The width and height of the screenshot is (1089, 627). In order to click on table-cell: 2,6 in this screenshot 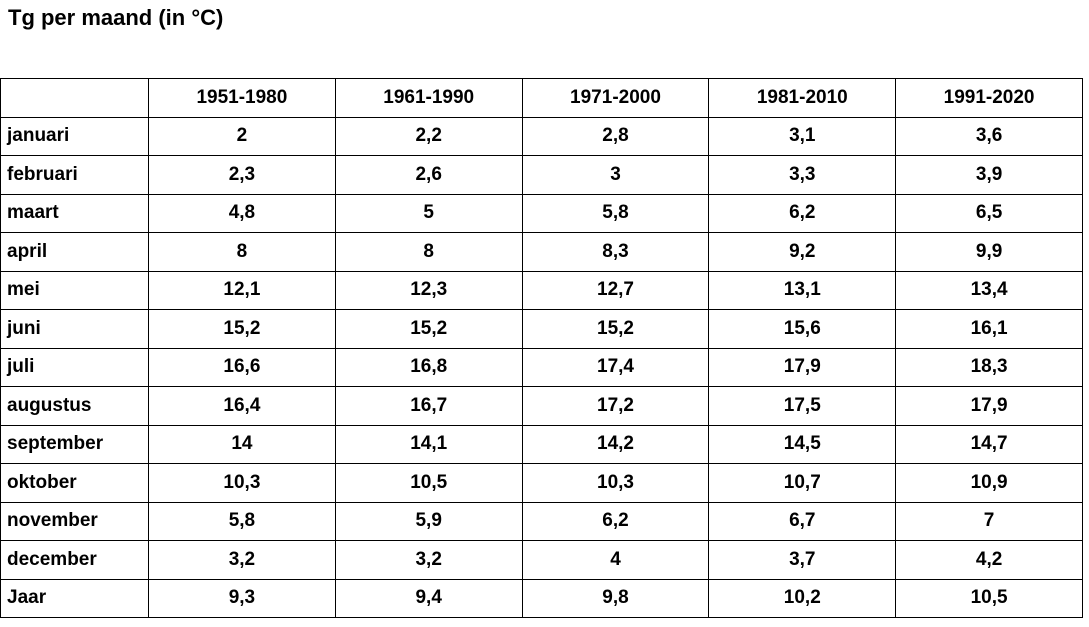, I will do `click(428, 175)`.